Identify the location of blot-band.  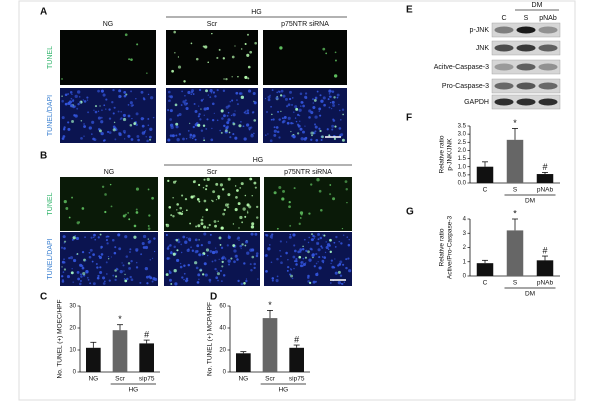
(548, 86).